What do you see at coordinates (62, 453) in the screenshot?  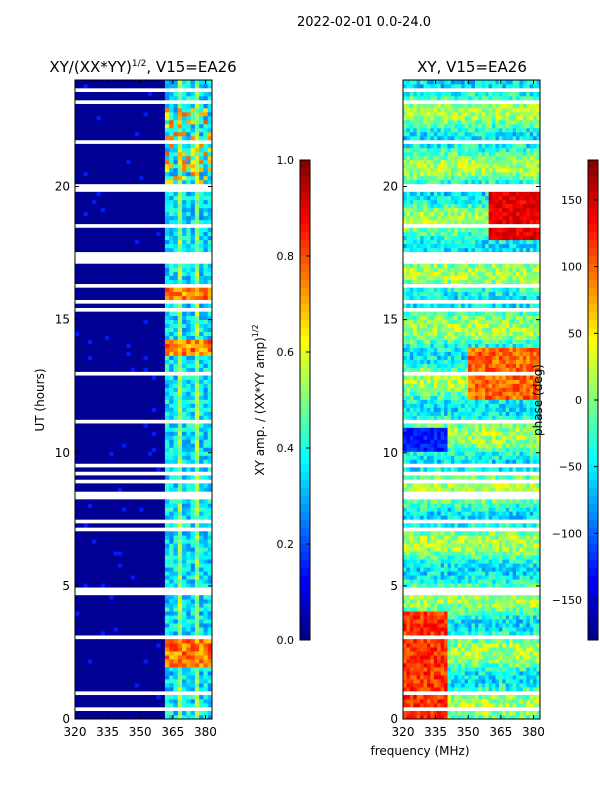 I see `amp-y-tick-label: 10` at bounding box center [62, 453].